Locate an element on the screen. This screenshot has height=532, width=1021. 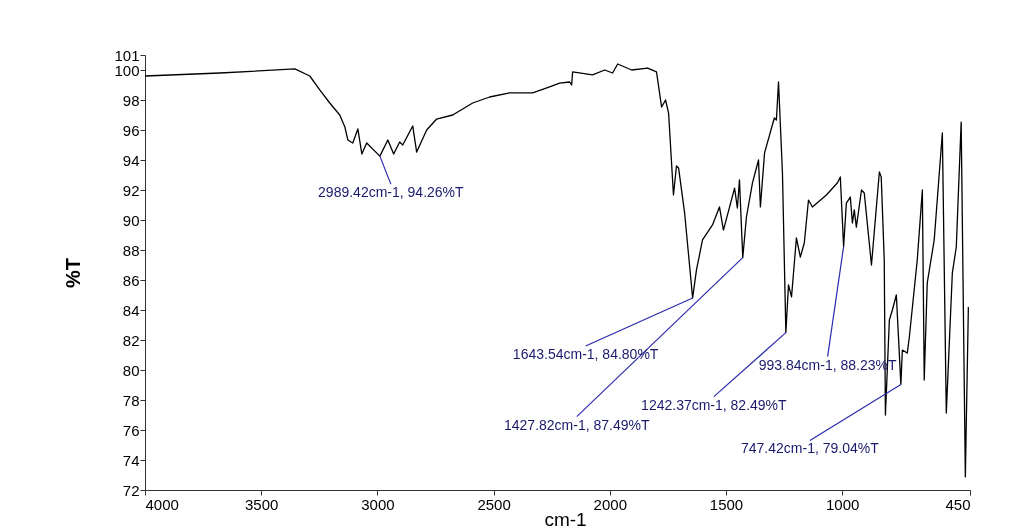
x-tick-label: 450 is located at coordinates (958, 504).